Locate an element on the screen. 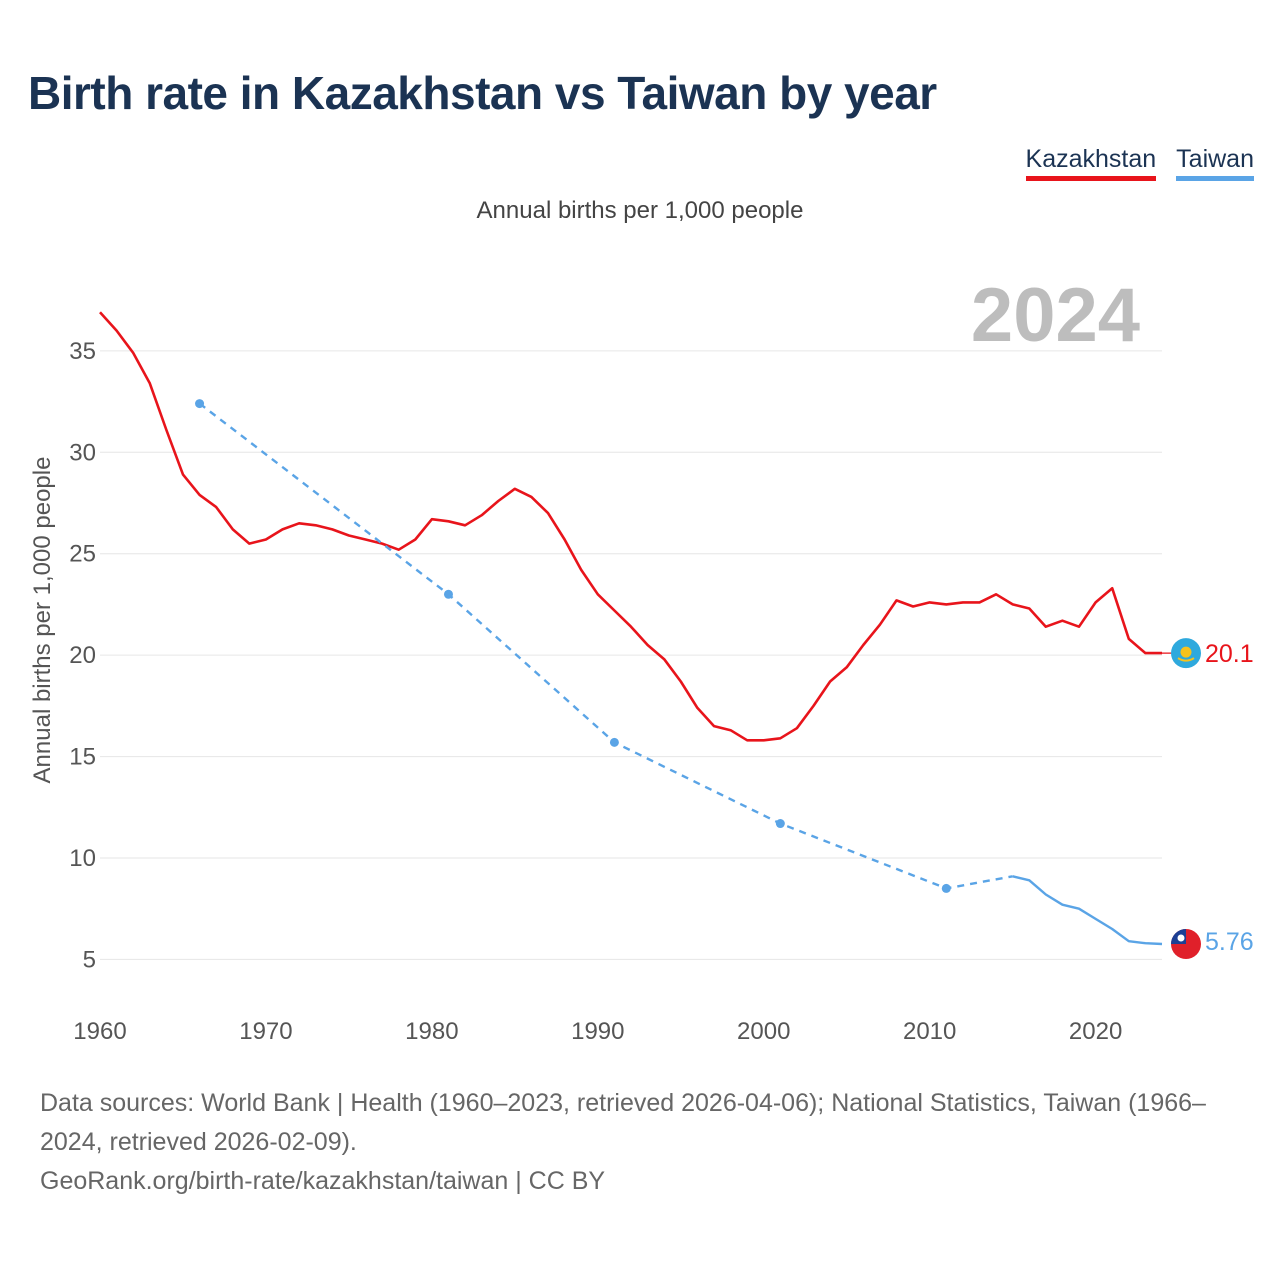  legend: Kazakhstan Taiwan is located at coordinates (1139, 162).